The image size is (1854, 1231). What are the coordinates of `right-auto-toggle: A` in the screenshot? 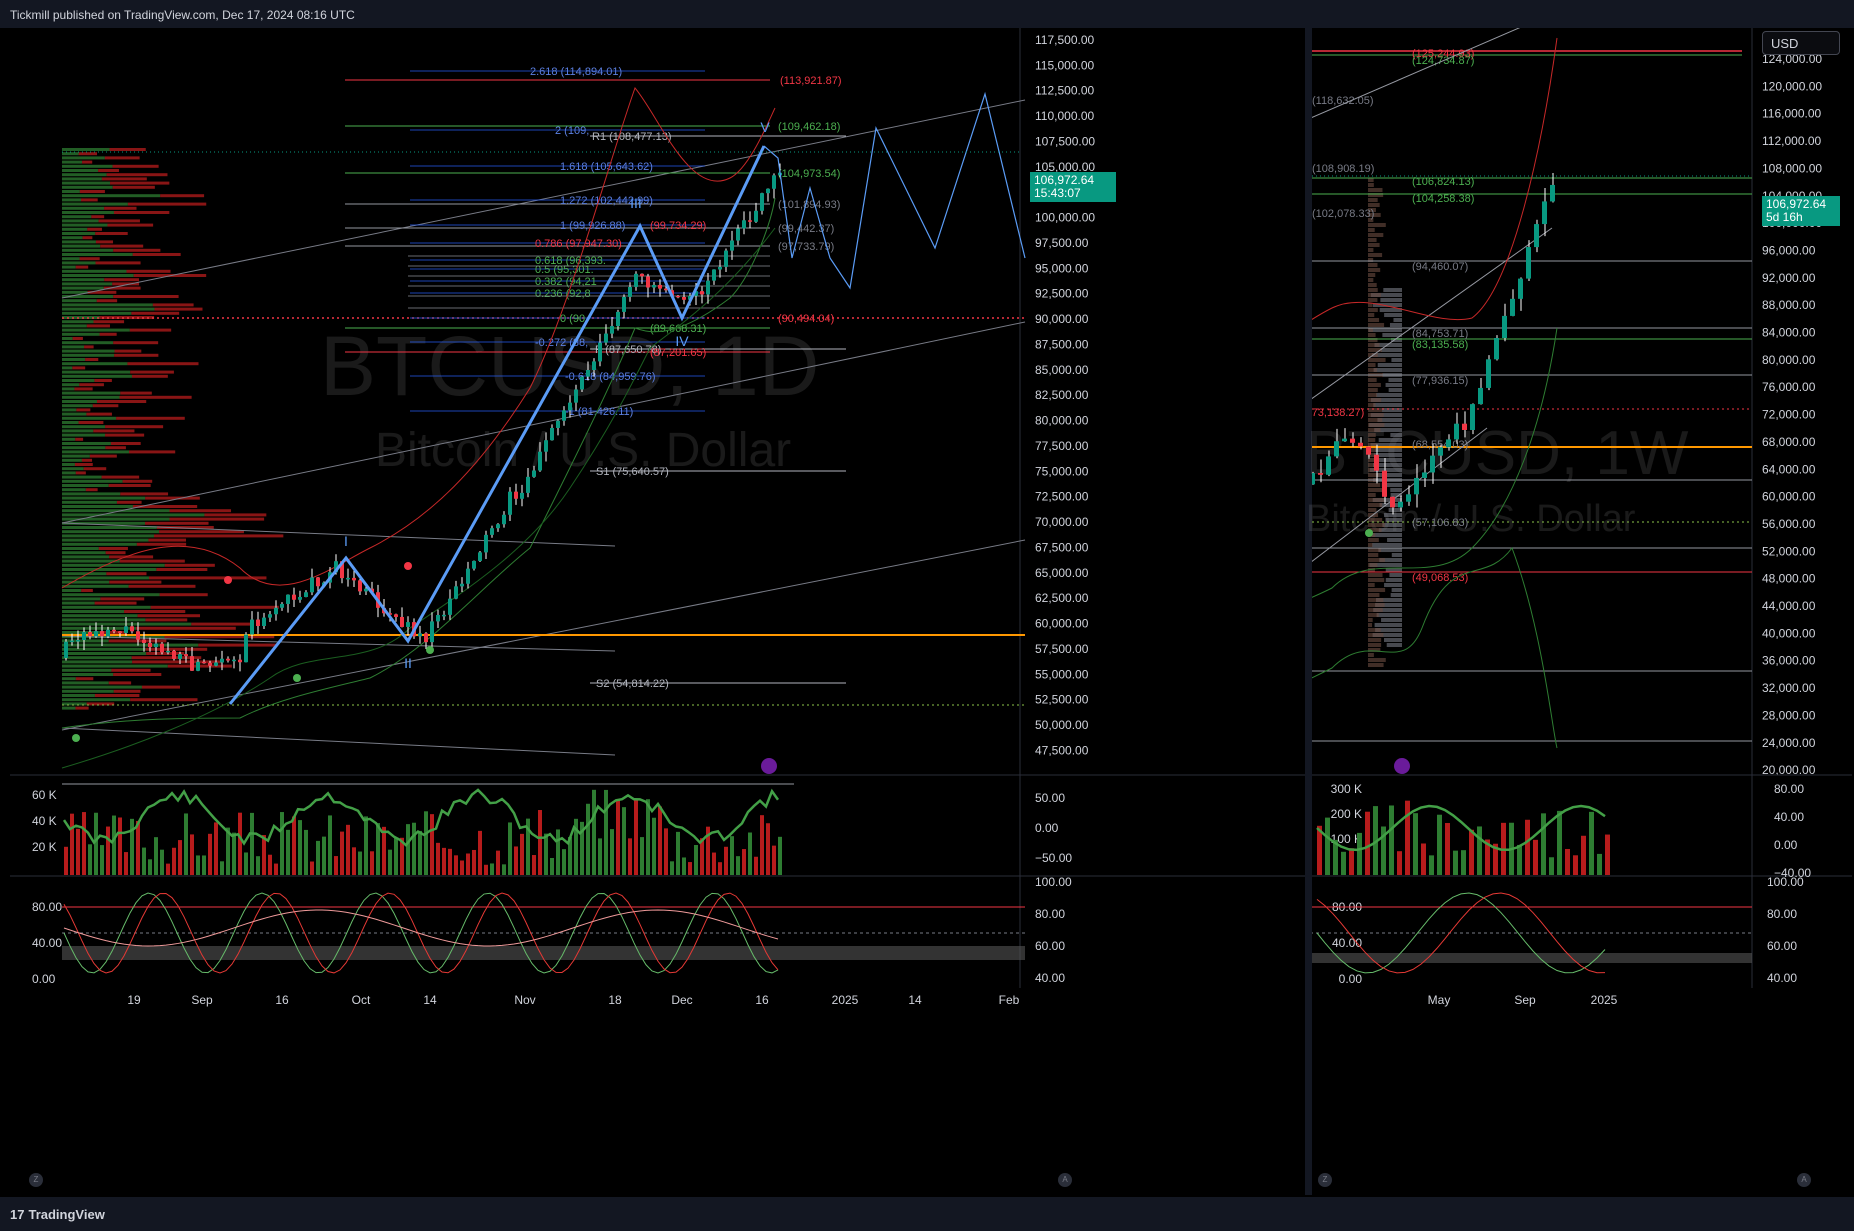 It's located at (1804, 1180).